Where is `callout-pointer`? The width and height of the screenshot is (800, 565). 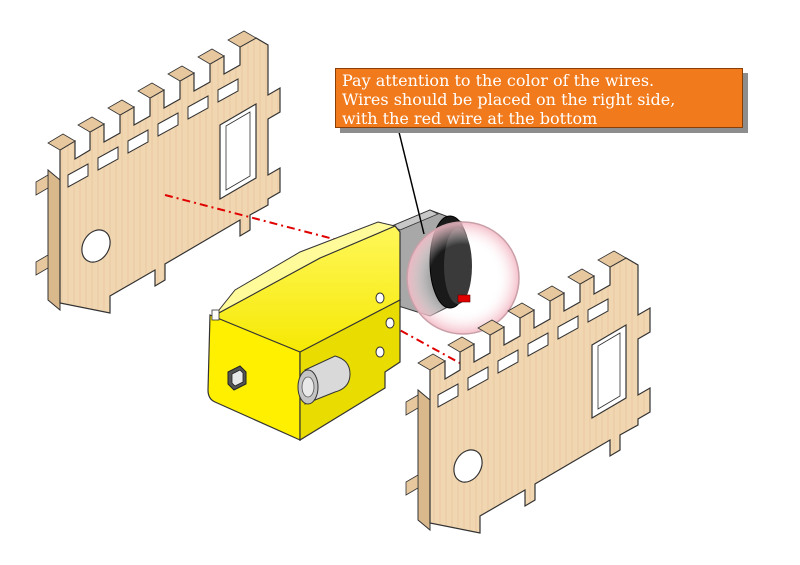 callout-pointer is located at coordinates (411, 181).